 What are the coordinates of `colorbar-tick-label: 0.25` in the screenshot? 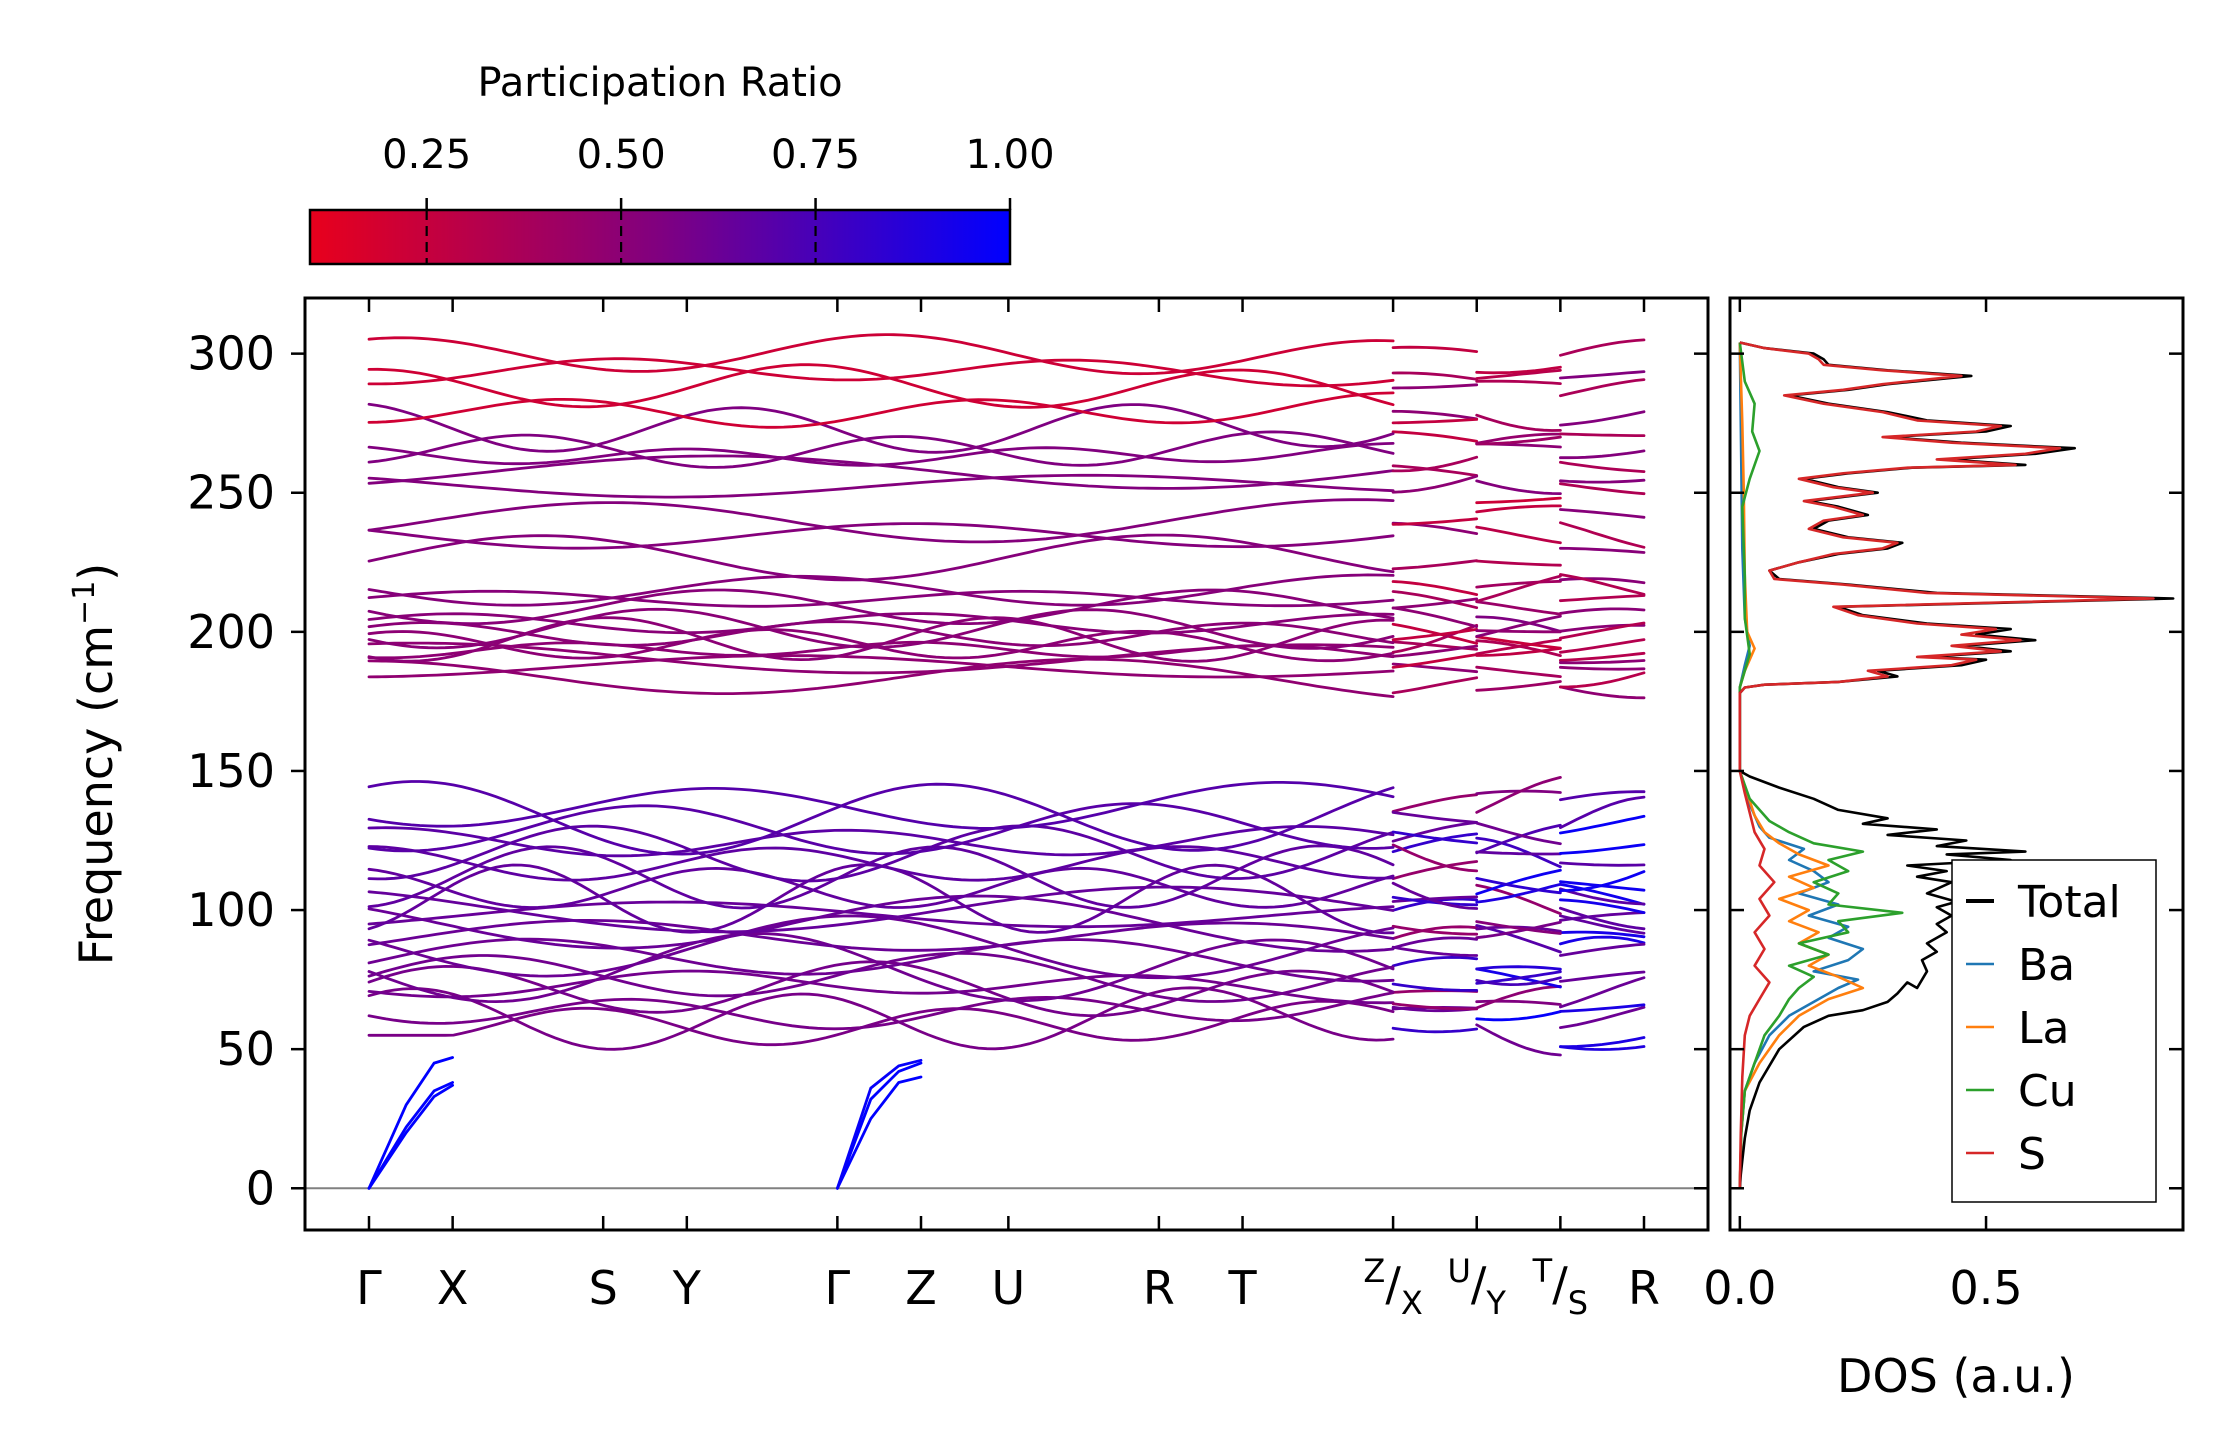 It's located at (426, 155).